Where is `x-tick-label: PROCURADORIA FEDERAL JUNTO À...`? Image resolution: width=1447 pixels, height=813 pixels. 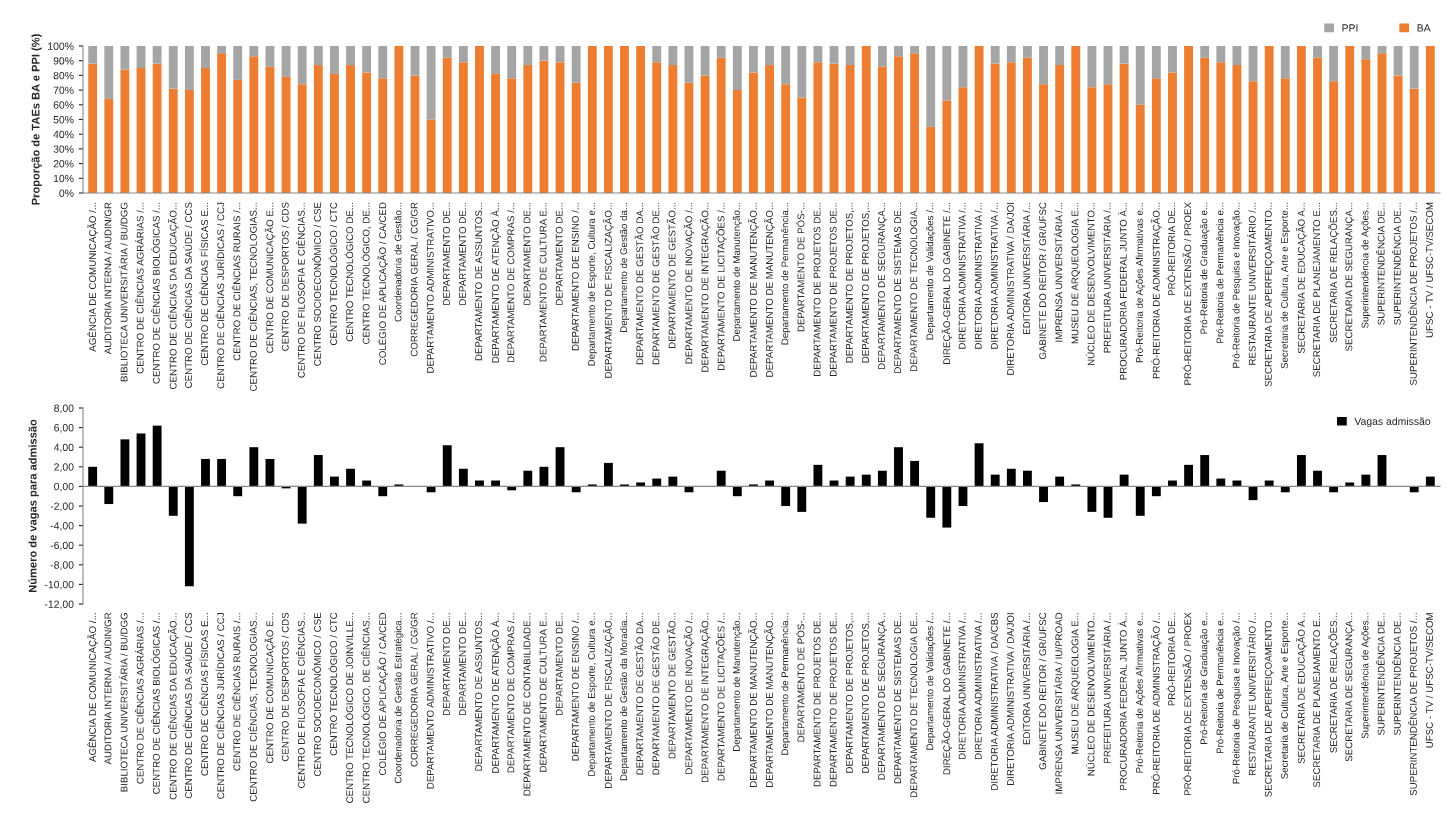 x-tick-label: PROCURADORIA FEDERAL JUNTO À... is located at coordinates (1122, 291).